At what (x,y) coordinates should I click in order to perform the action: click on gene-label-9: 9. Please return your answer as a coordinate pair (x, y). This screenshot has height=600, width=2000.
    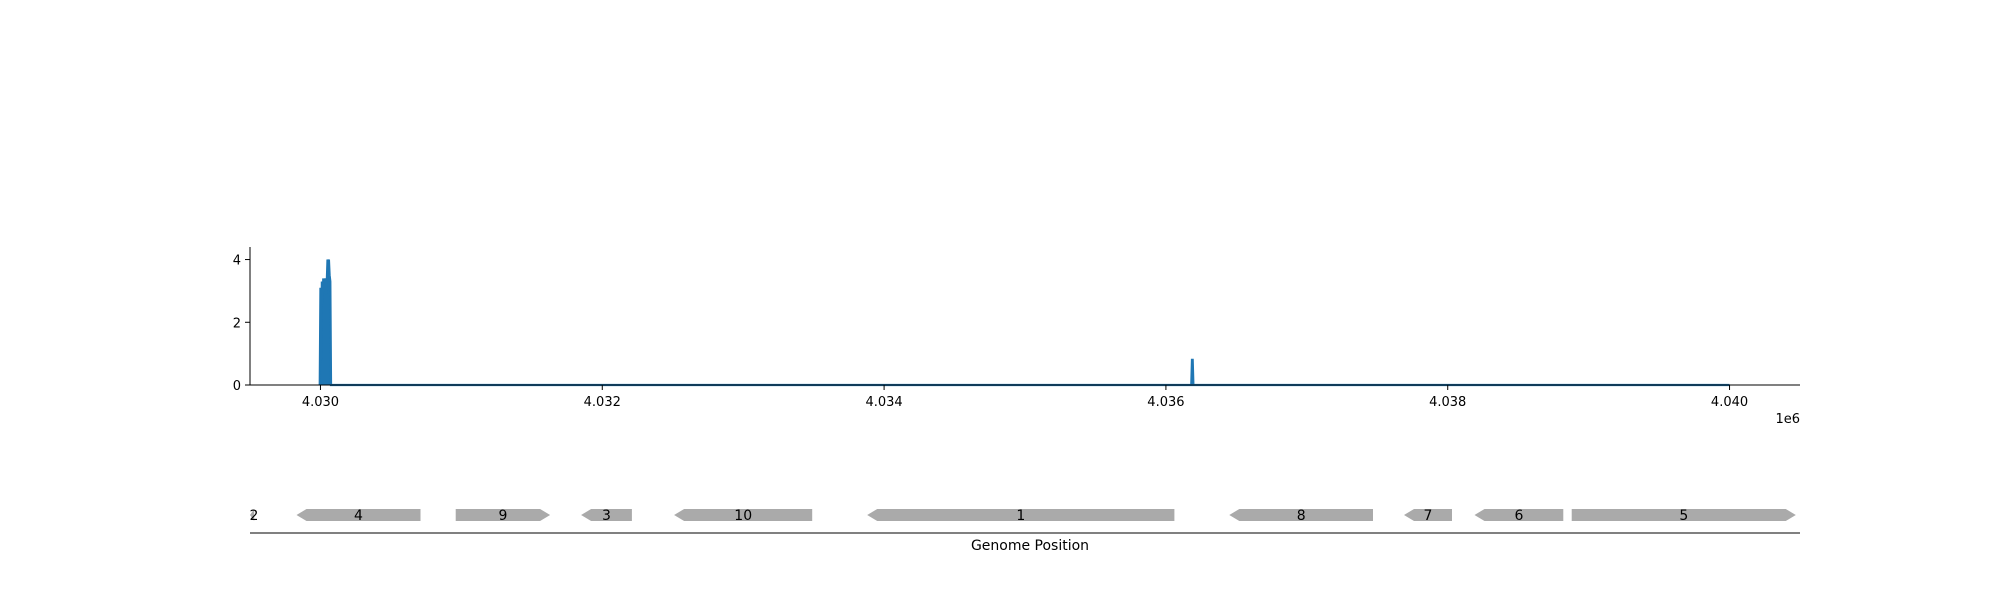
    Looking at the image, I should click on (502, 516).